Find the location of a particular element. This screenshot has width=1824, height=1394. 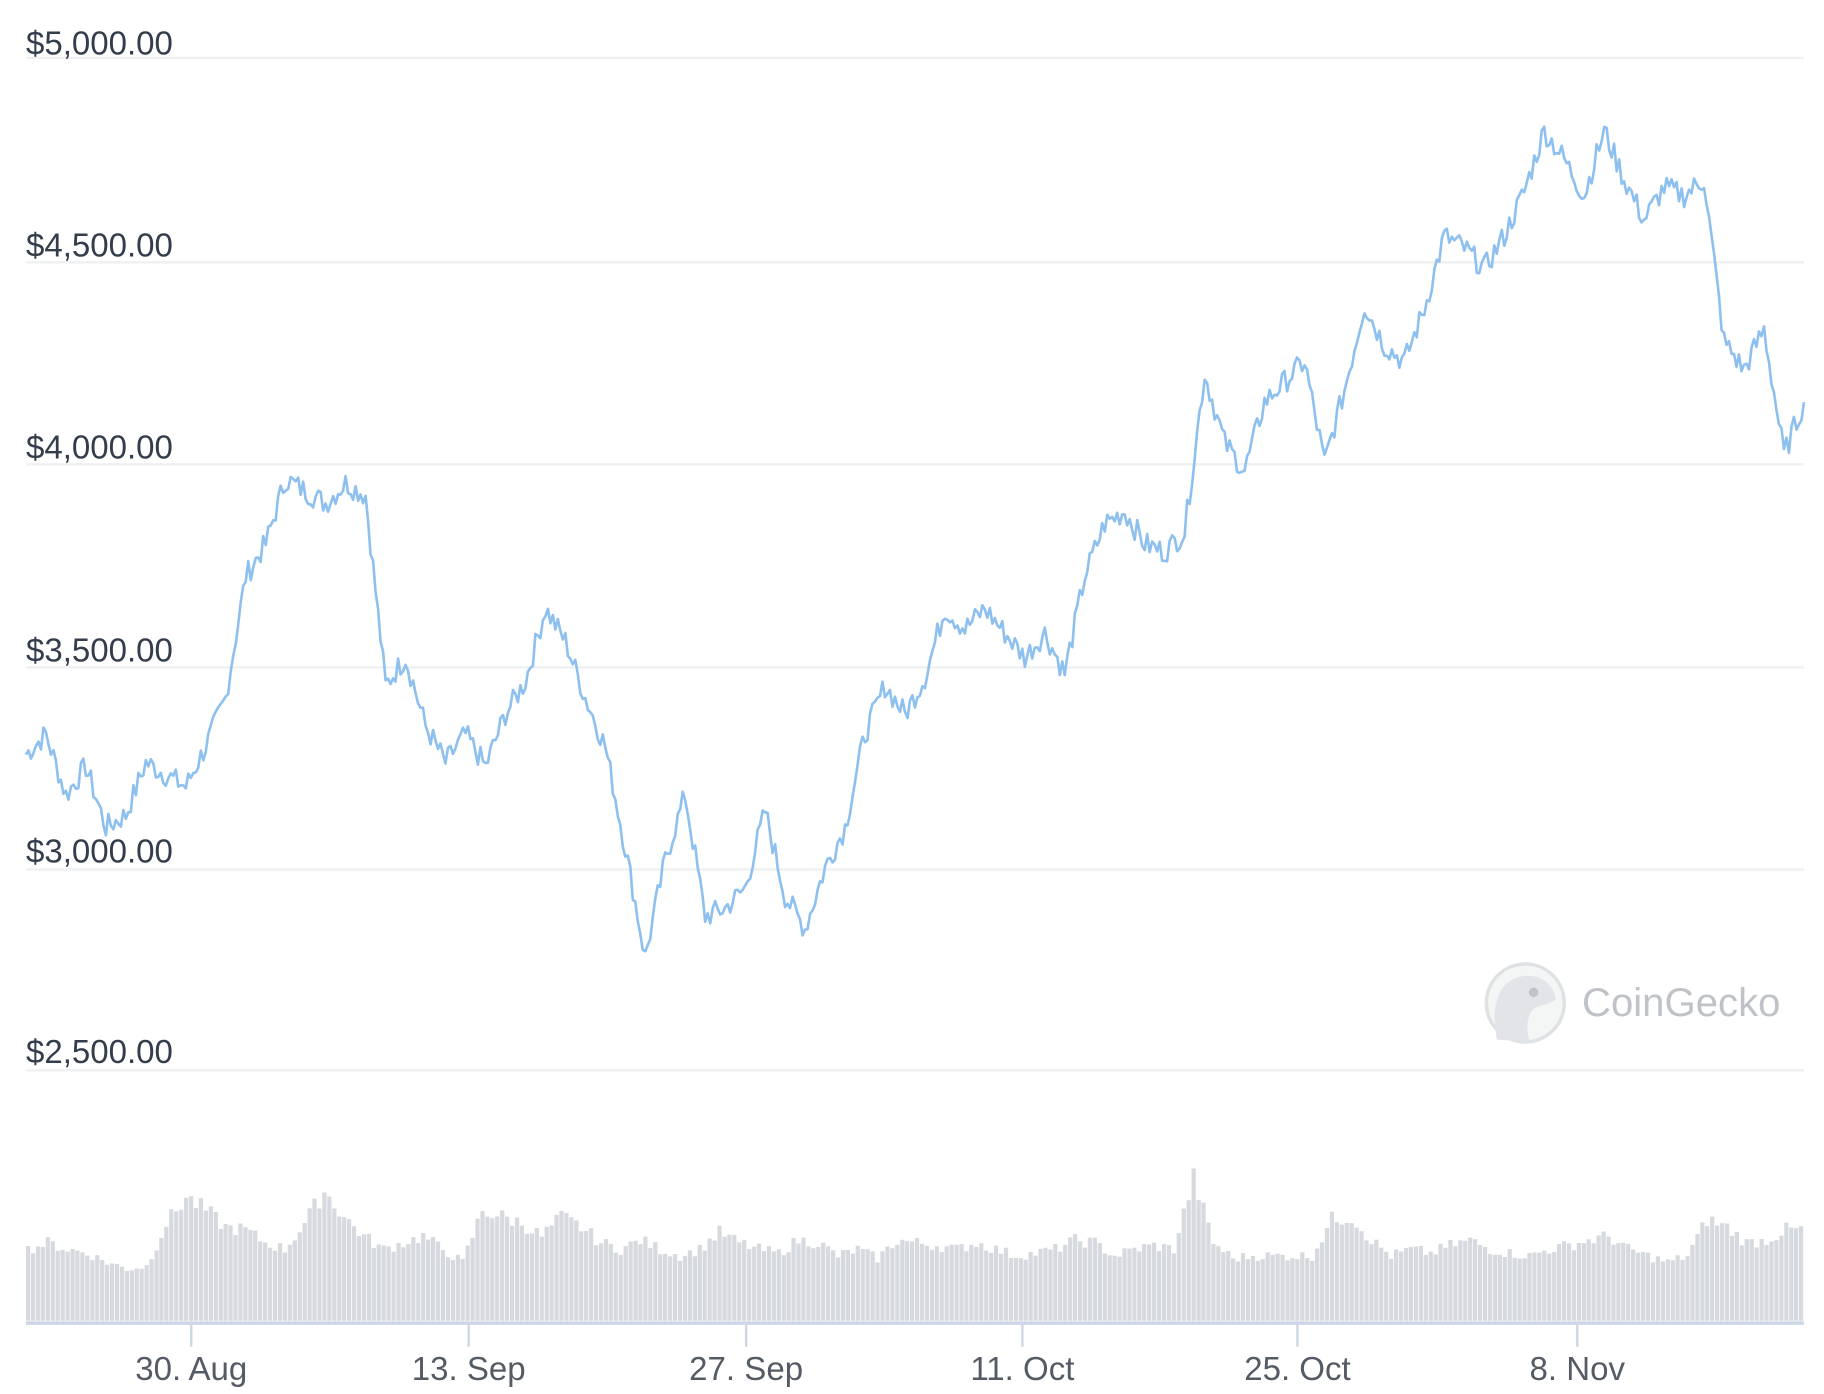

x-axis-ticks is located at coordinates (884, 1335).